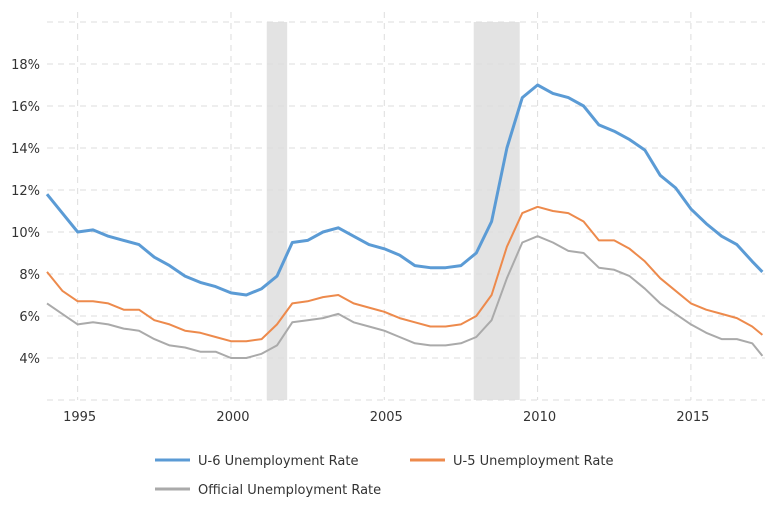 Image resolution: width=768 pixels, height=512 pixels. I want to click on y-tick-label: 10%, so click(25, 233).